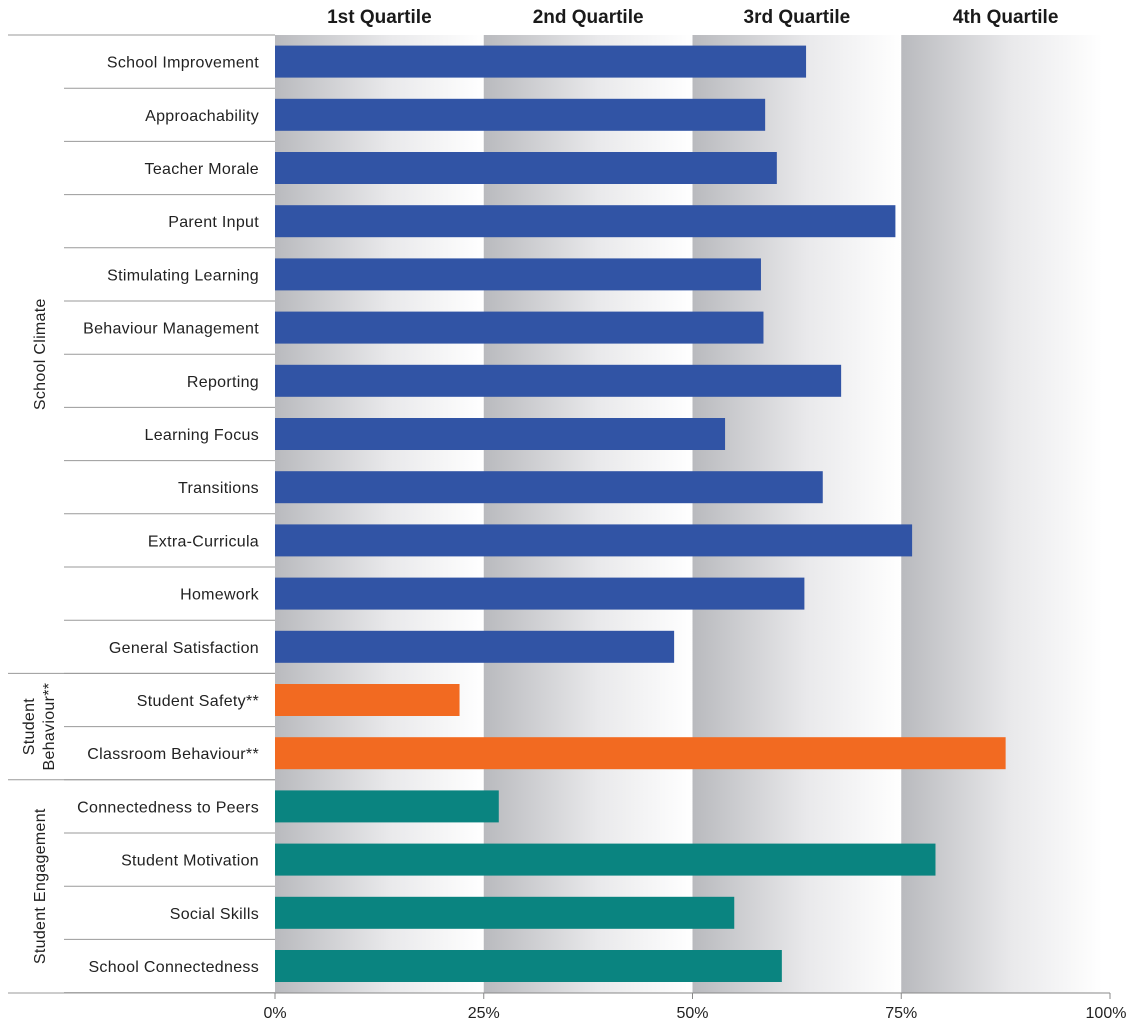 This screenshot has width=1143, height=1028. What do you see at coordinates (519, 327) in the screenshot?
I see `bar-behaviour-management` at bounding box center [519, 327].